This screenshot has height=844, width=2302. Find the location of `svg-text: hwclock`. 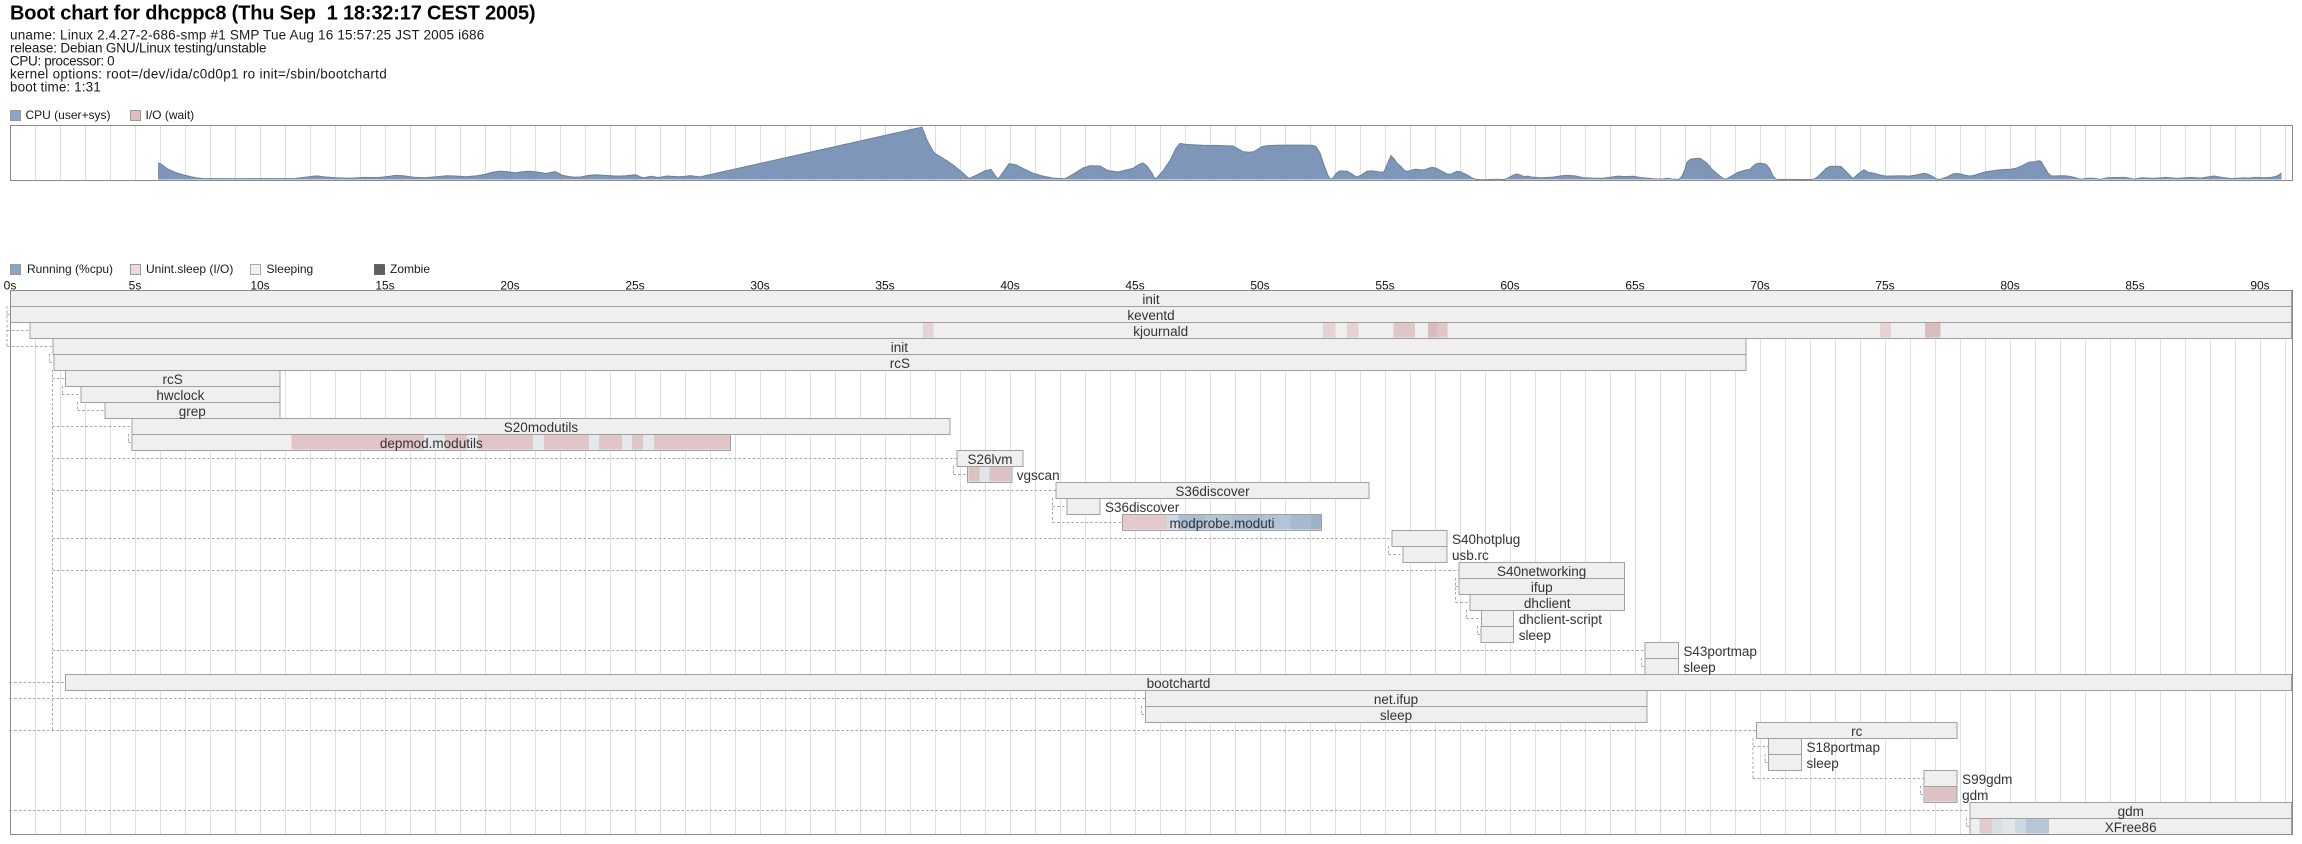

svg-text: hwclock is located at coordinates (180, 395).